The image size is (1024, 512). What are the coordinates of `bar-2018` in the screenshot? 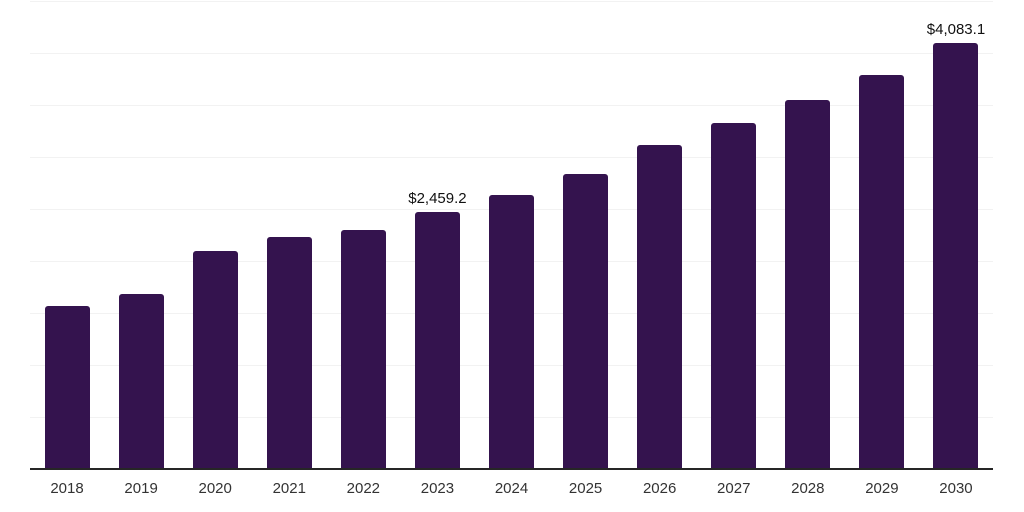 It's located at (67, 386).